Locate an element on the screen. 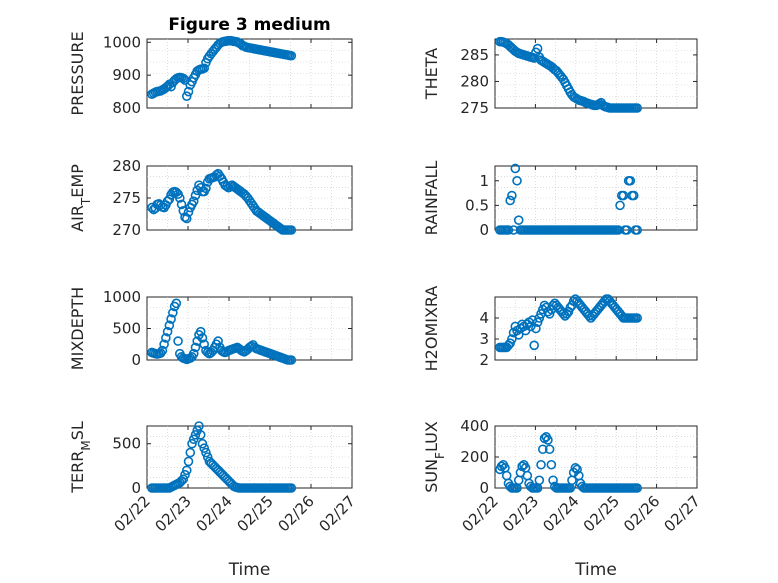 The height and width of the screenshot is (583, 778). y-axis-label: SUNFLUX is located at coordinates (434, 457).